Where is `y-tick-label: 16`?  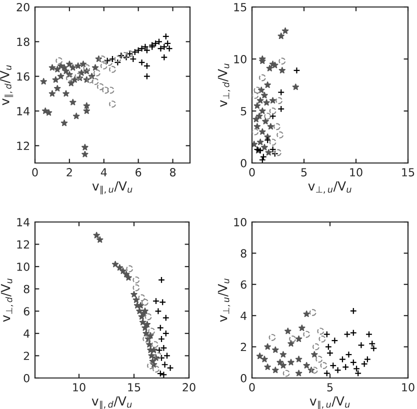 y-tick-label: 16 is located at coordinates (23, 76).